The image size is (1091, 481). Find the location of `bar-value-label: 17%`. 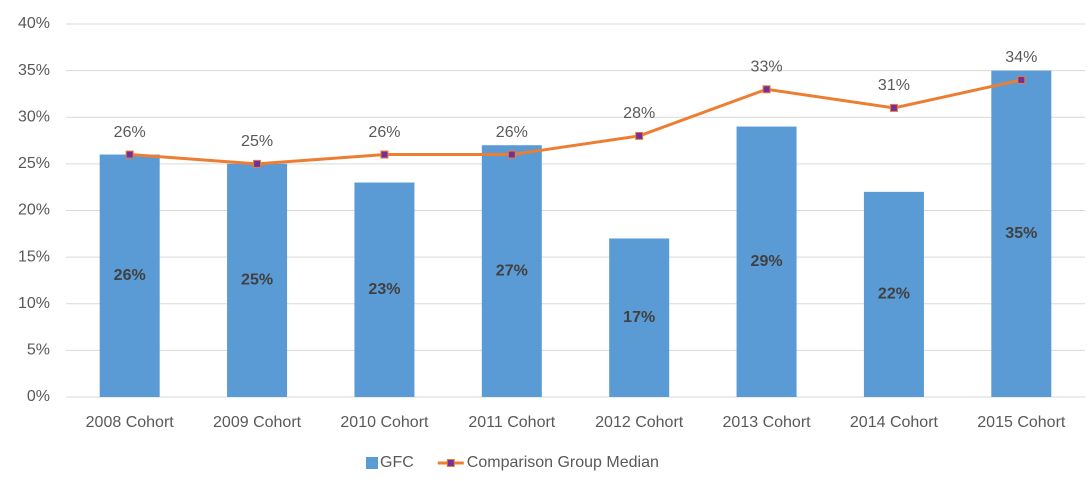

bar-value-label: 17% is located at coordinates (639, 317).